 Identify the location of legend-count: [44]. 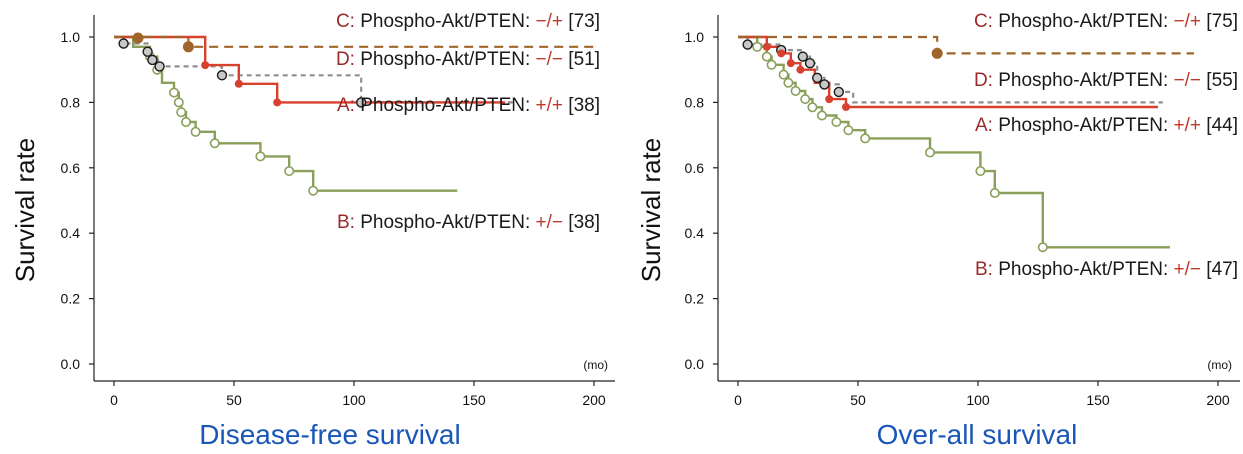
(1219, 125).